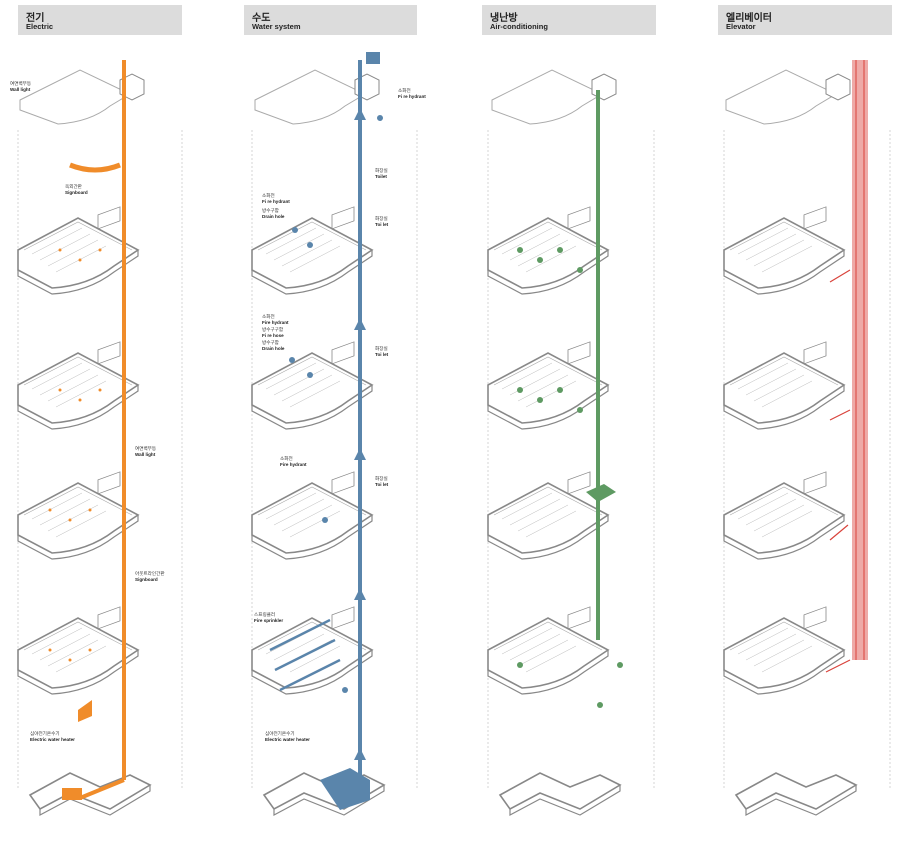  Describe the element at coordinates (330, 20) in the screenshot. I see `header-water: 수도 Water system` at that location.